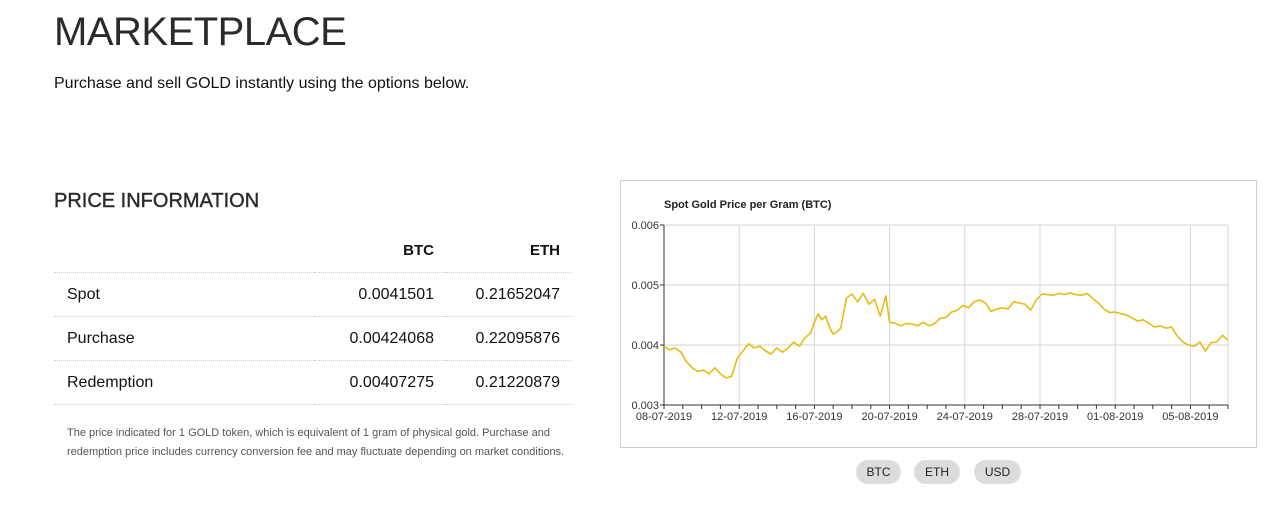  What do you see at coordinates (380, 382) in the screenshot?
I see `btc-value: 0.00407275` at bounding box center [380, 382].